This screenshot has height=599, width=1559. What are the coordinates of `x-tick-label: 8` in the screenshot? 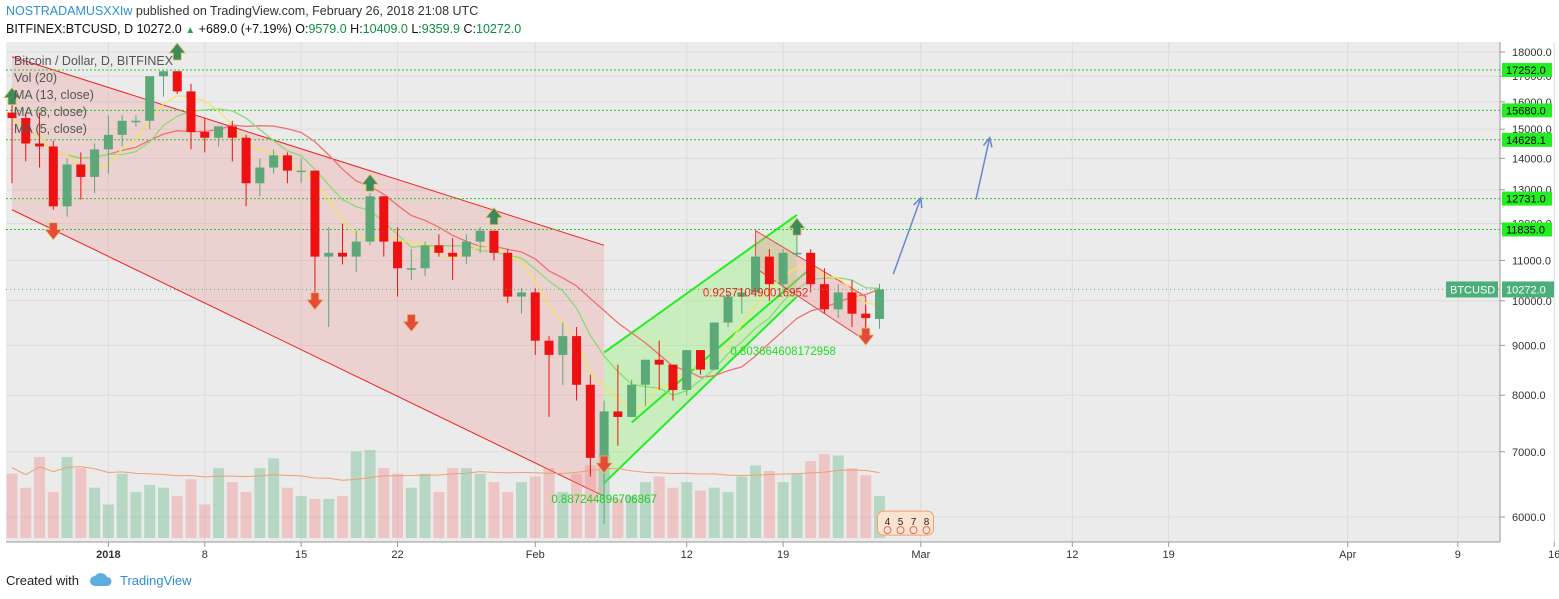 It's located at (205, 555).